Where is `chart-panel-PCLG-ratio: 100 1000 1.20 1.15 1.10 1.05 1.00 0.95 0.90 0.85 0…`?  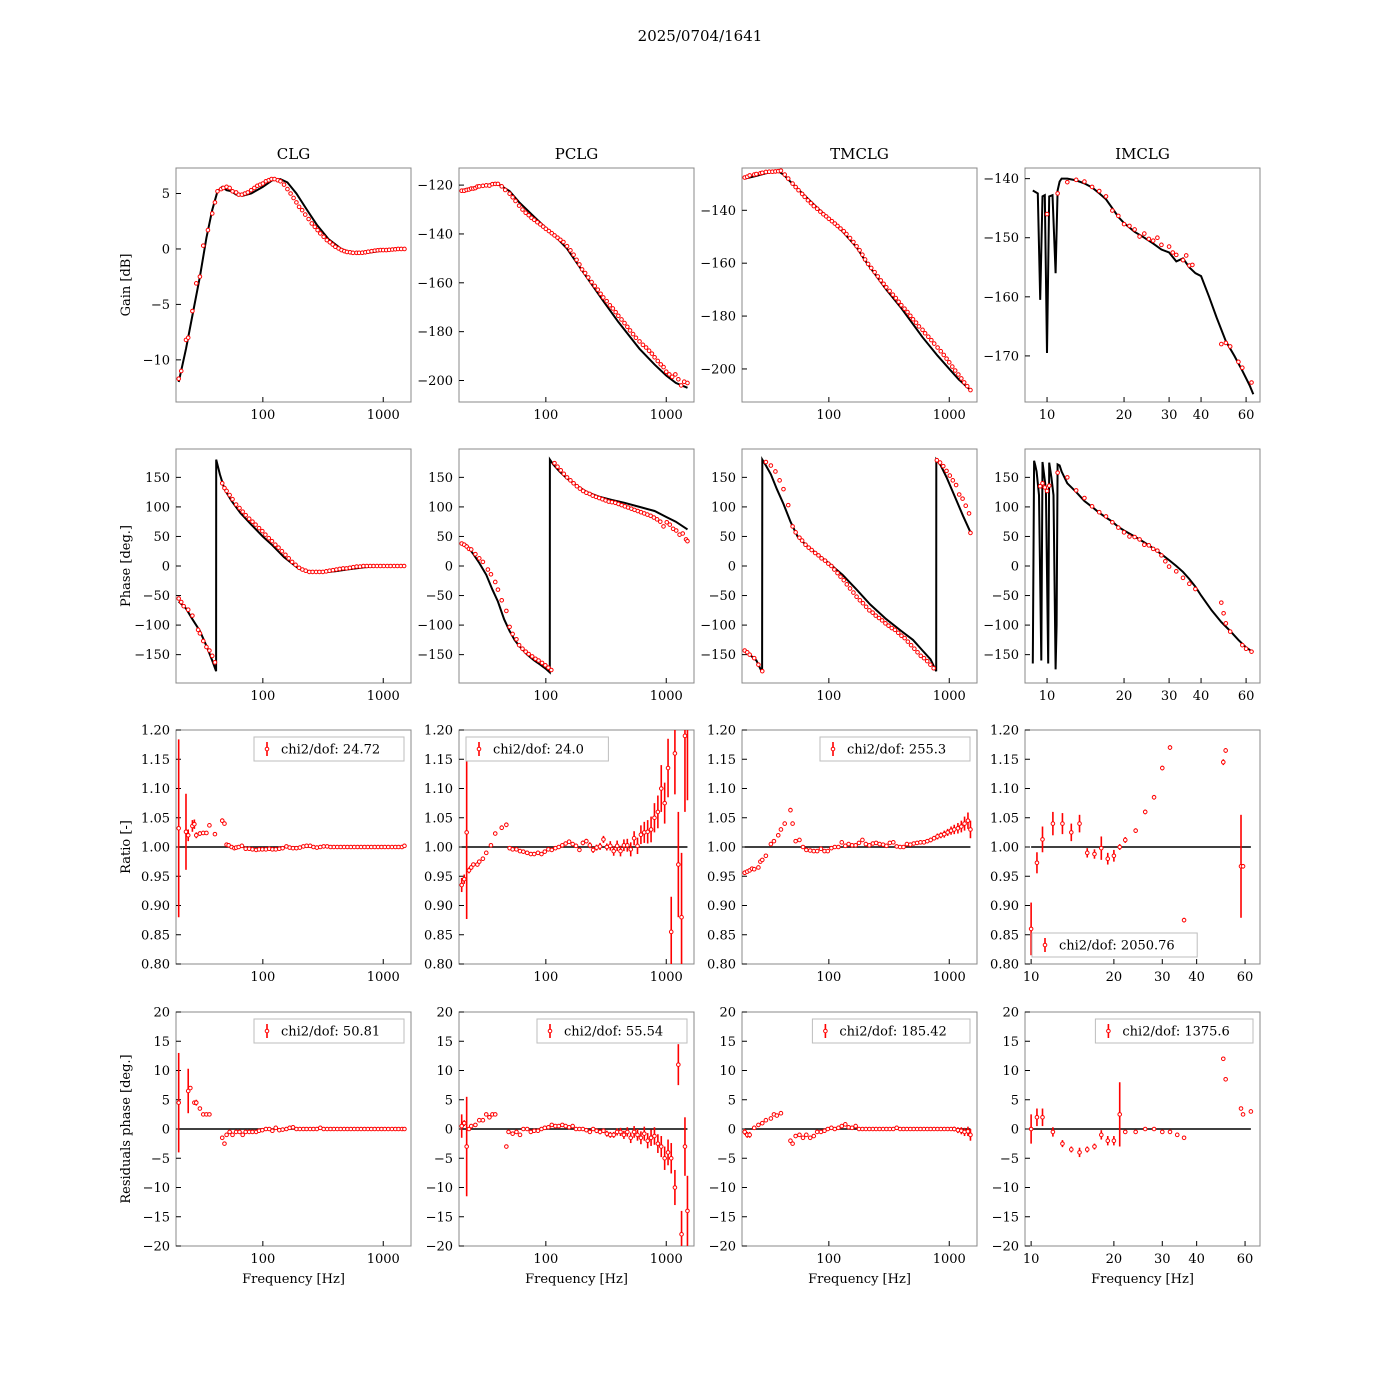
chart-panel-PCLG-ratio: 100 1000 1.20 1.15 1.10 1.05 1.00 0.95 0.90 0.85 0… is located at coordinates (559, 854).